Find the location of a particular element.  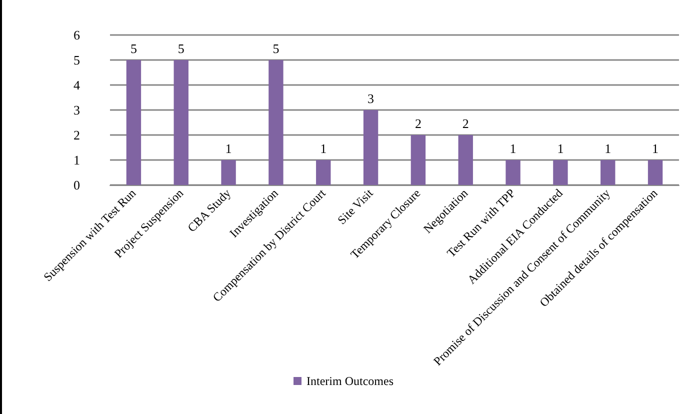

data-label: 3 is located at coordinates (371, 98).